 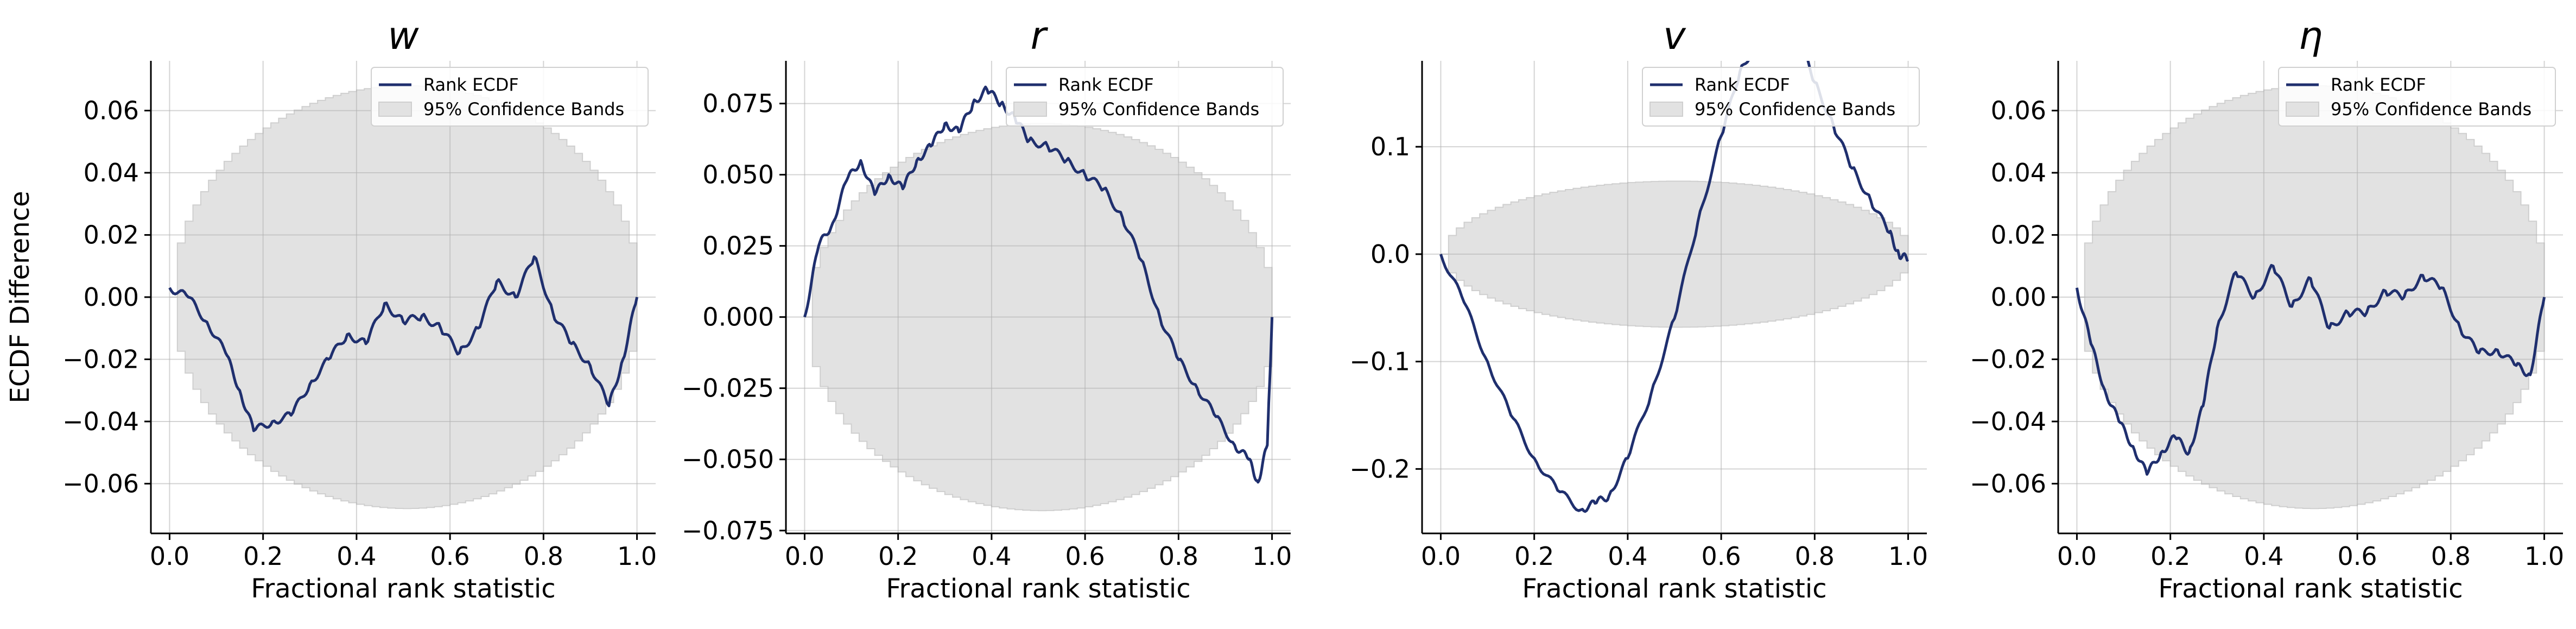 I want to click on y-tick-label: 0.025, so click(x=738, y=246).